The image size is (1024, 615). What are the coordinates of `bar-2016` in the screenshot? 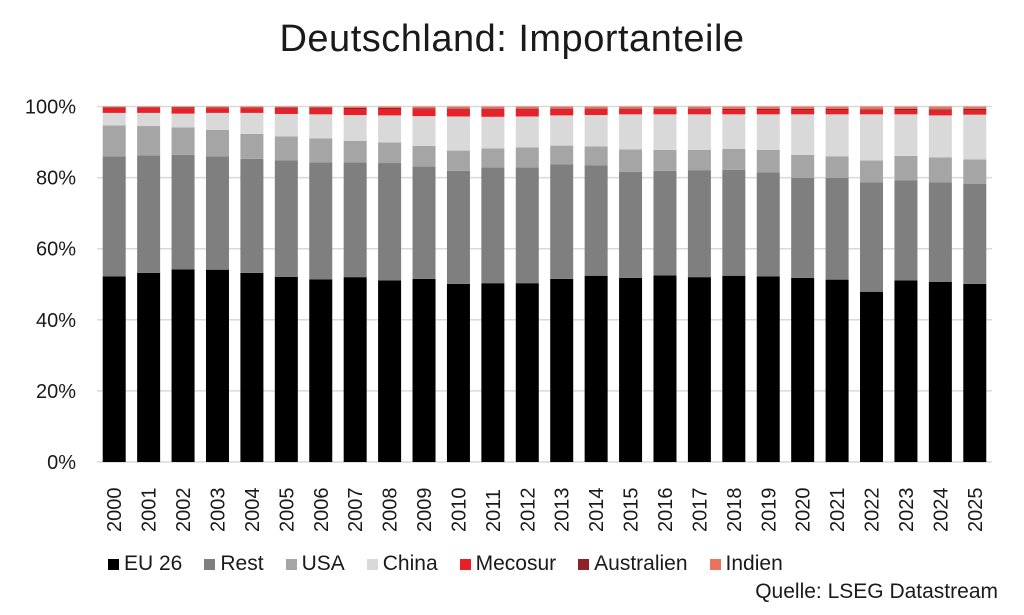 It's located at (665, 284).